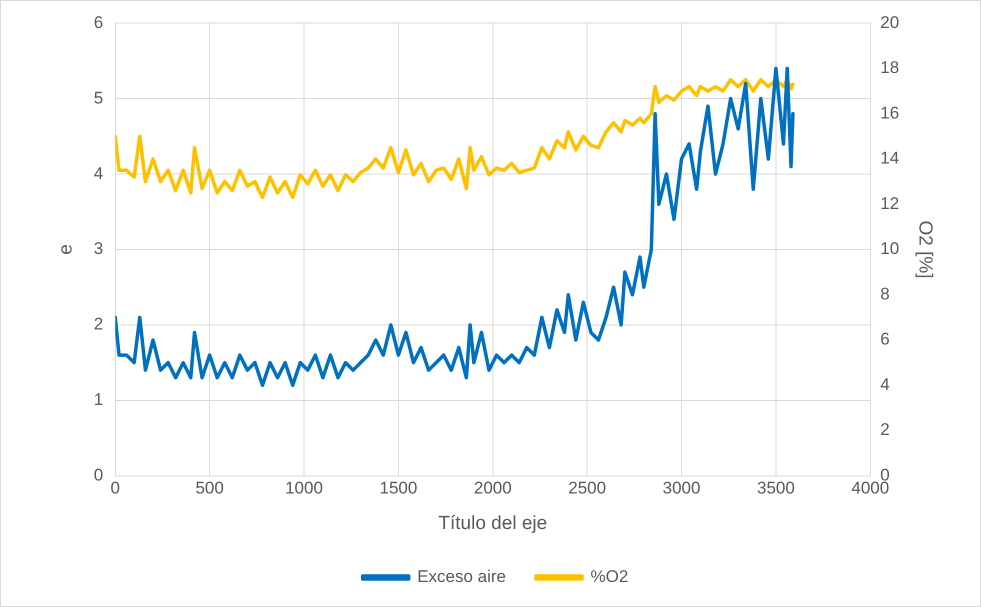 This screenshot has height=607, width=981. I want to click on y2-tick-label: 8, so click(885, 294).